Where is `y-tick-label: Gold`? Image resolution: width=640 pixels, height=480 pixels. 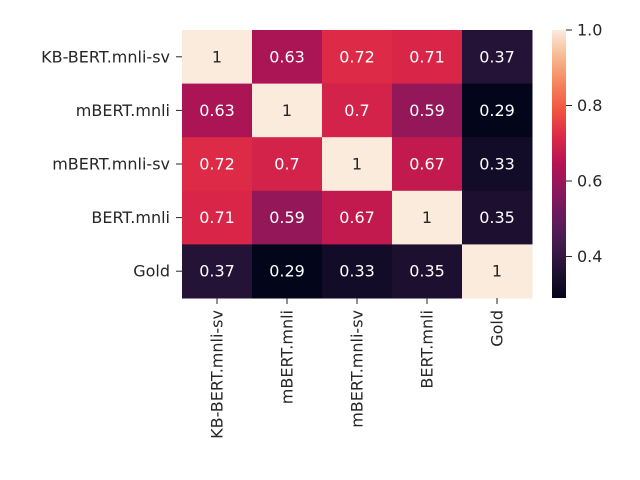
y-tick-label: Gold is located at coordinates (151, 271).